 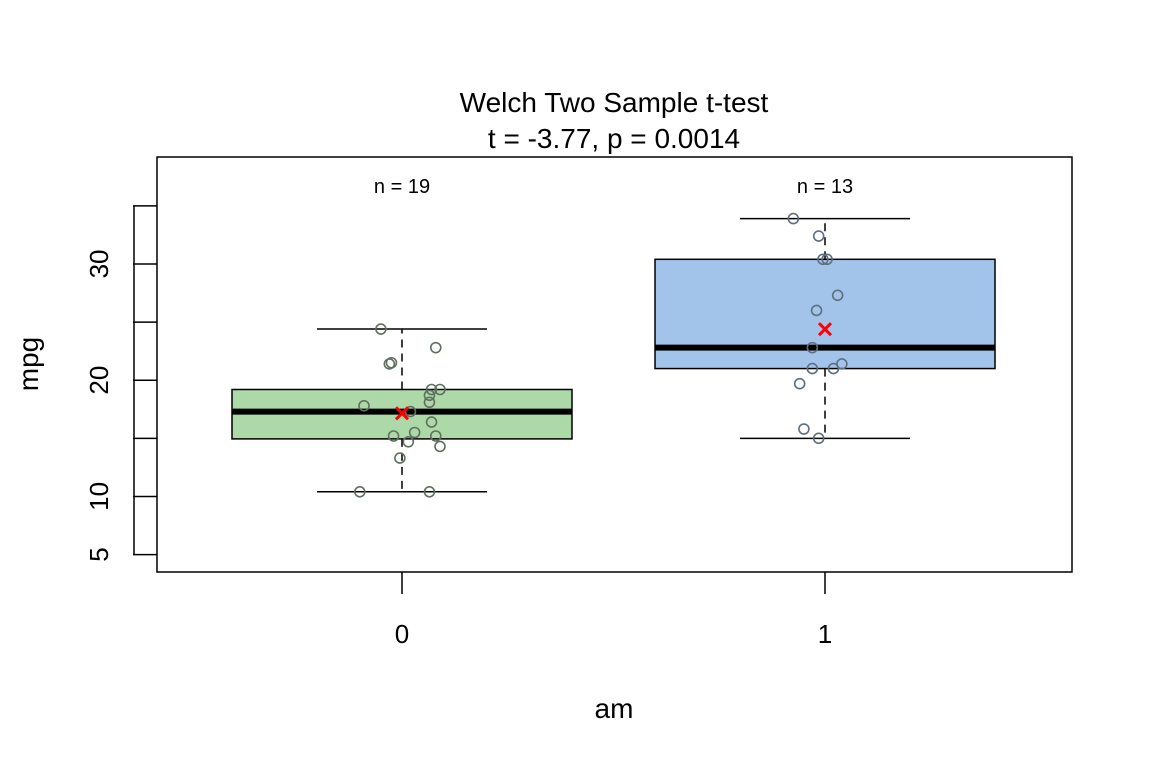 What do you see at coordinates (825, 187) in the screenshot?
I see `n-label: n = 13` at bounding box center [825, 187].